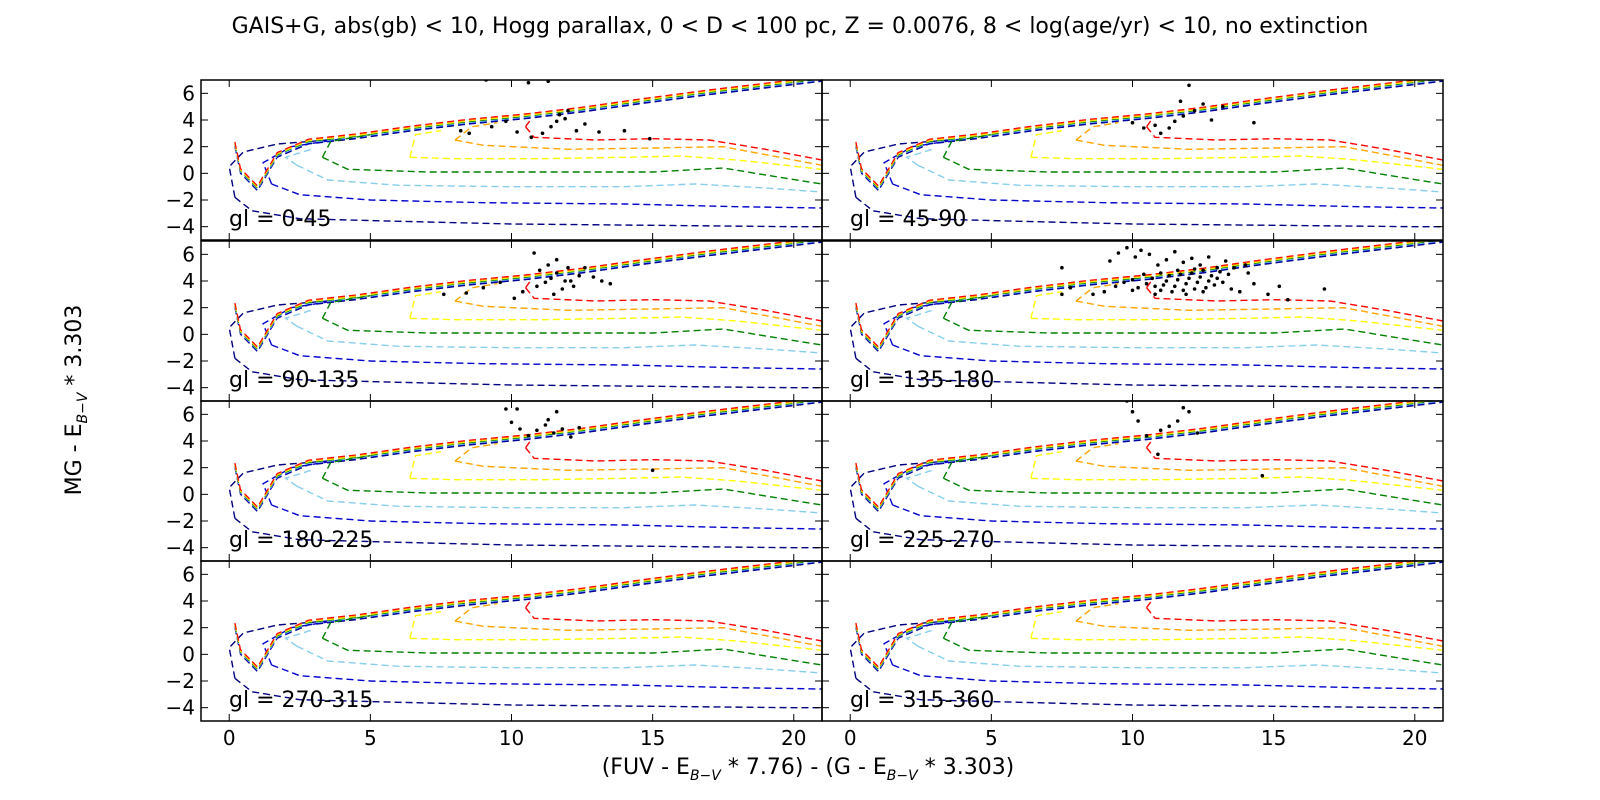 The width and height of the screenshot is (1600, 800). What do you see at coordinates (1414, 738) in the screenshot?
I see `x-tick-label: 20` at bounding box center [1414, 738].